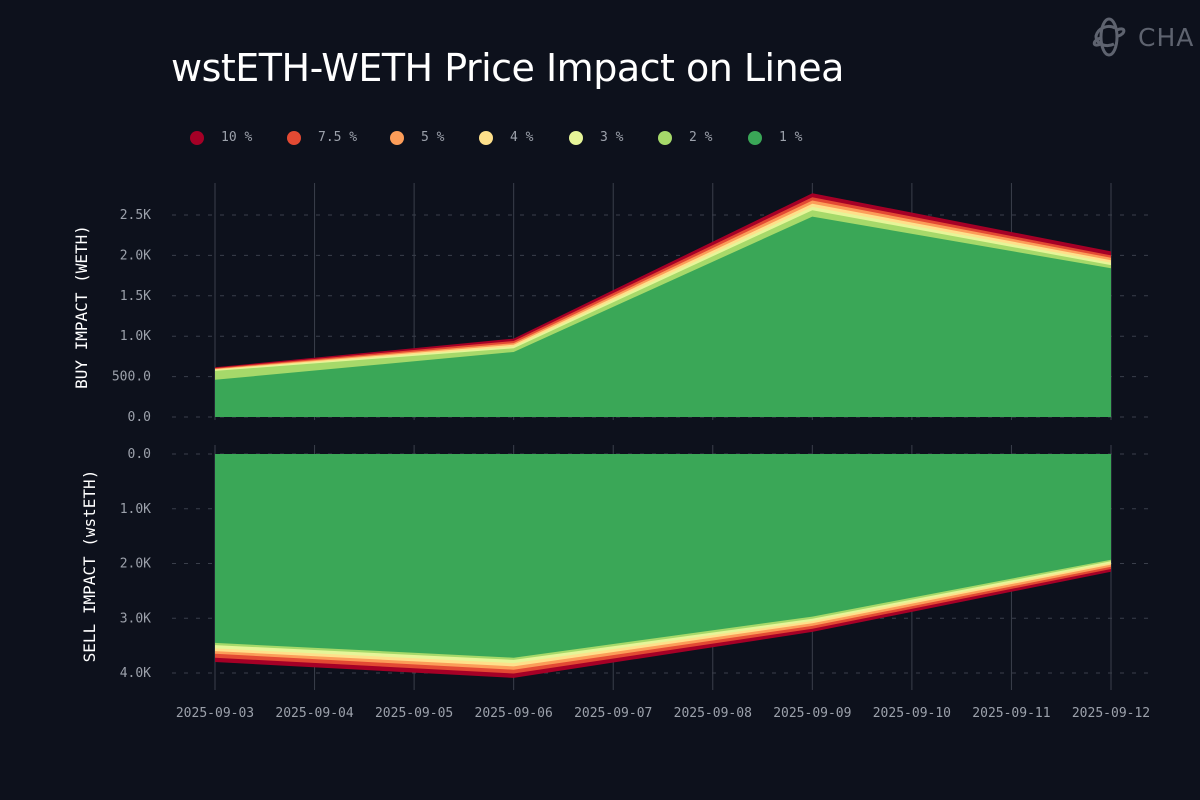 The width and height of the screenshot is (1200, 800). I want to click on x-tick-label: 2025-09-03, so click(215, 713).